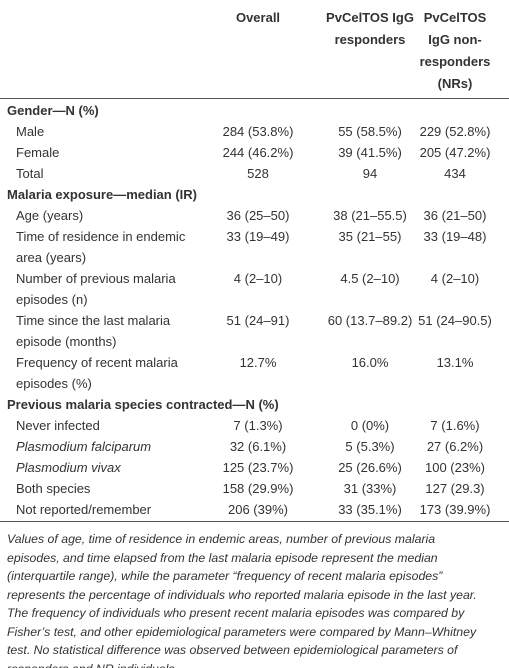 This screenshot has width=509, height=668. I want to click on header-rule, so click(254, 98).